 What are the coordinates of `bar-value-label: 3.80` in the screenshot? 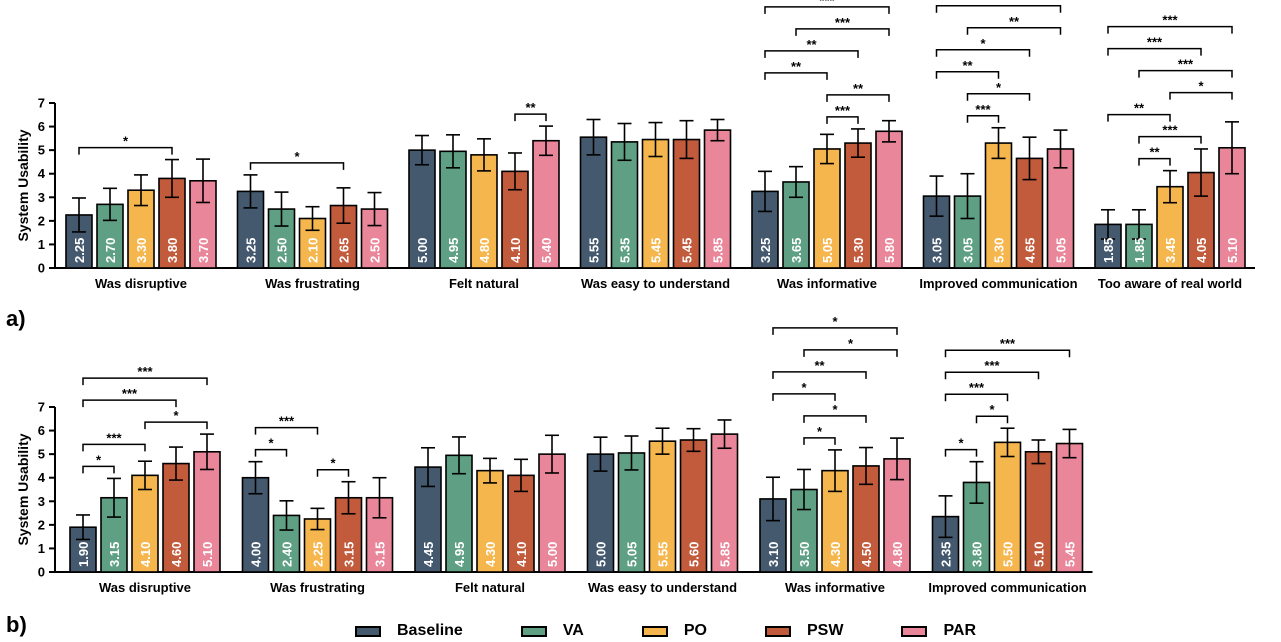 It's located at (172, 250).